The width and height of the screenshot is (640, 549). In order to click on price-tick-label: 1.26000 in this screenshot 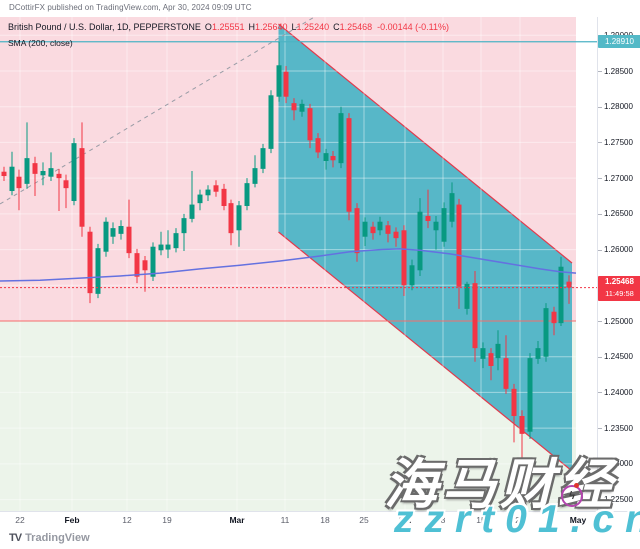, I will do `click(618, 250)`.